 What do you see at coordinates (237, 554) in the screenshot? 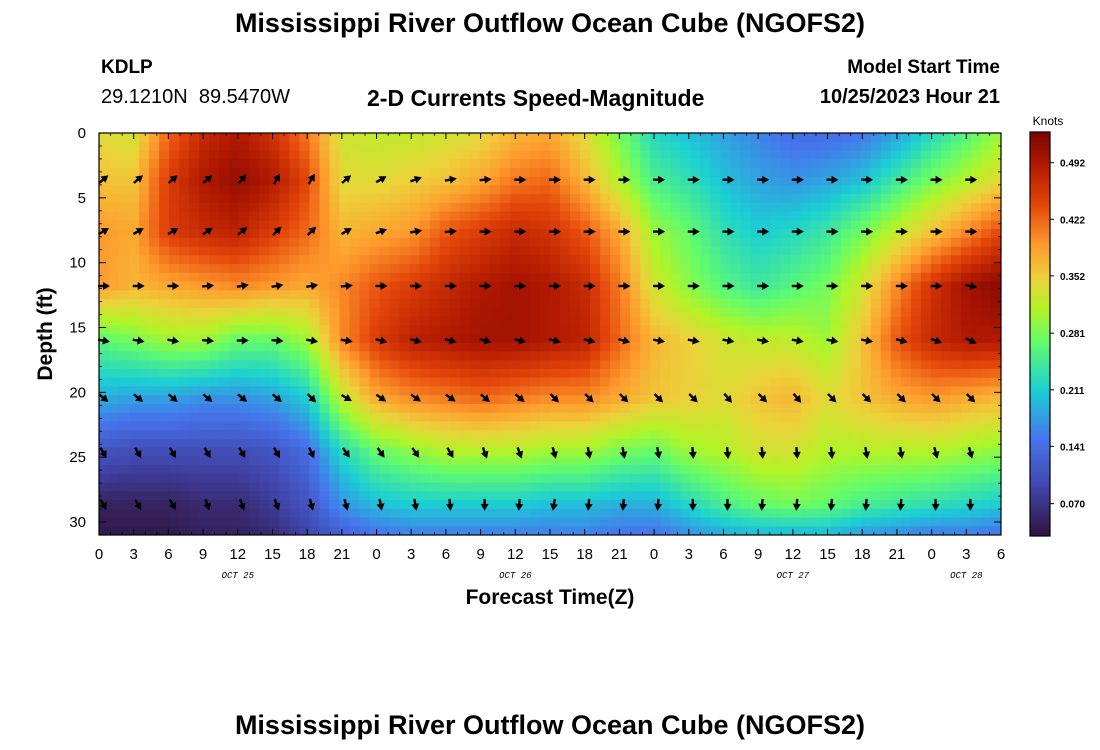
I see `x-tick-label: 12` at bounding box center [237, 554].